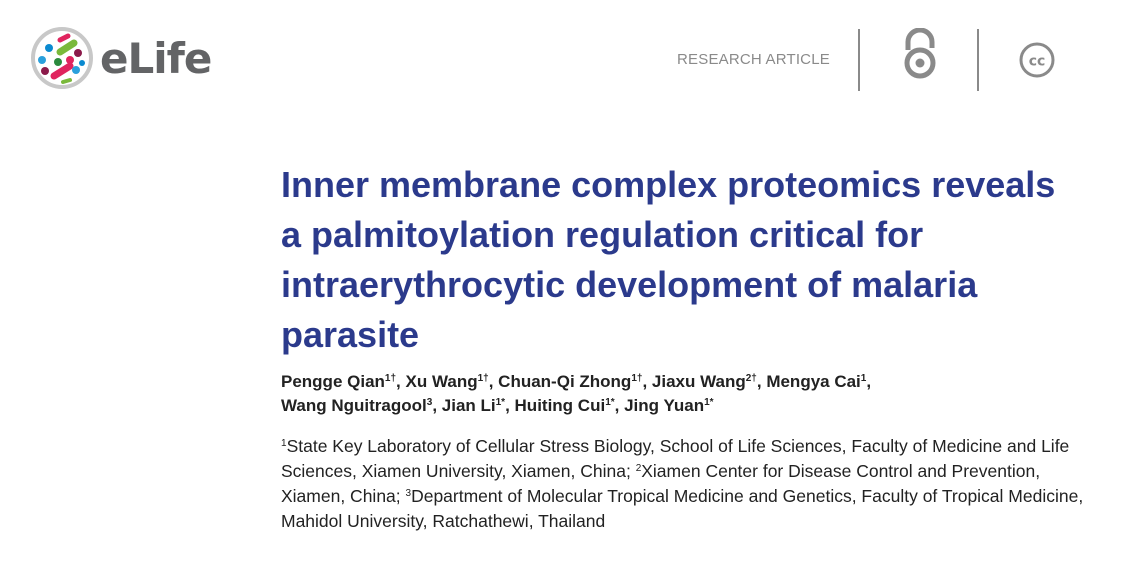 The width and height of the screenshot is (1126, 565). What do you see at coordinates (357, 405) in the screenshot?
I see `author: Wang Nguitragool3` at bounding box center [357, 405].